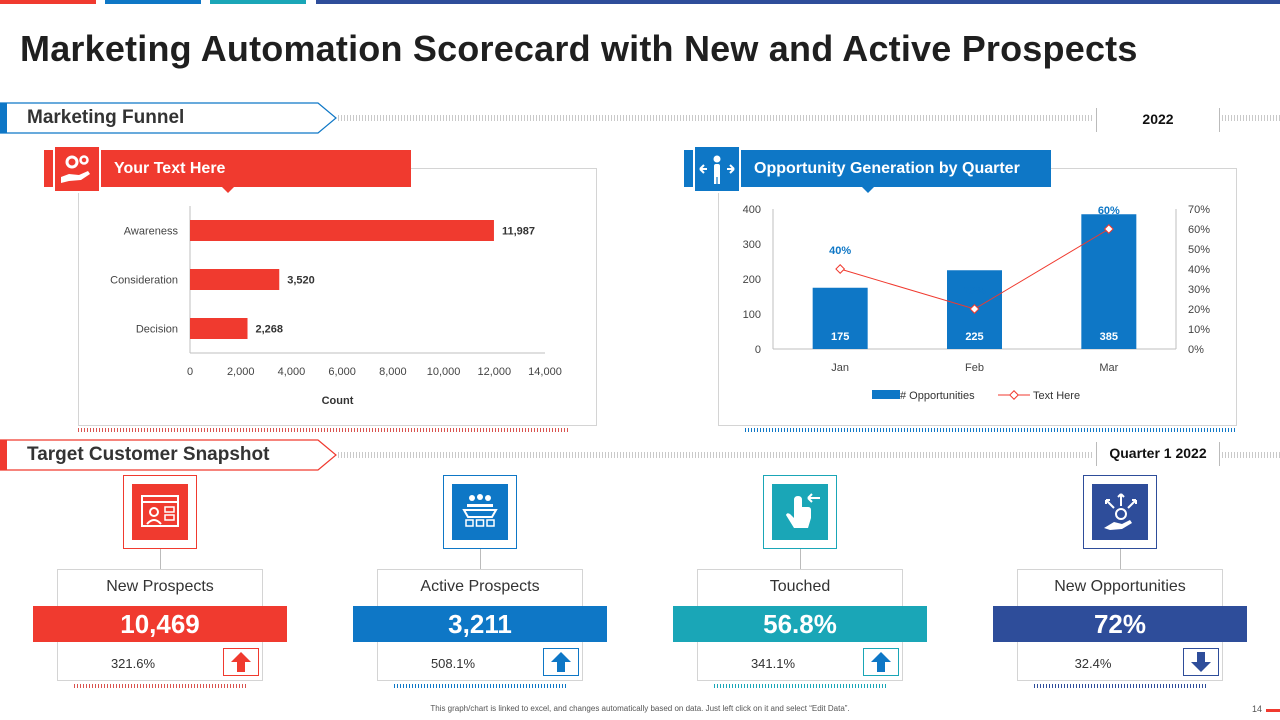 The width and height of the screenshot is (1280, 720). I want to click on funnel-section-rule, so click(716, 118).